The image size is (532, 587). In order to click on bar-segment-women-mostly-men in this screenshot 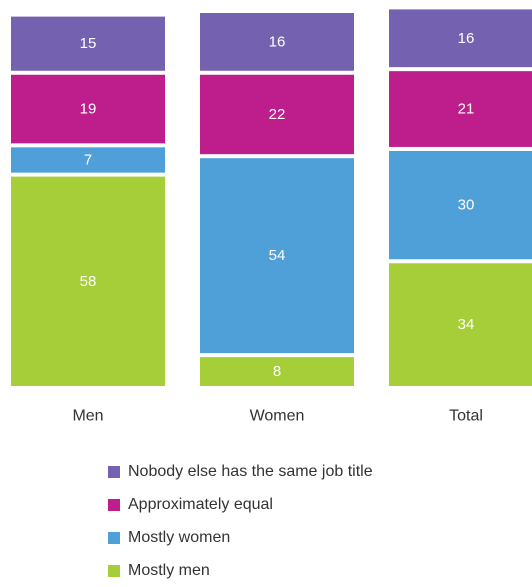, I will do `click(277, 371)`.